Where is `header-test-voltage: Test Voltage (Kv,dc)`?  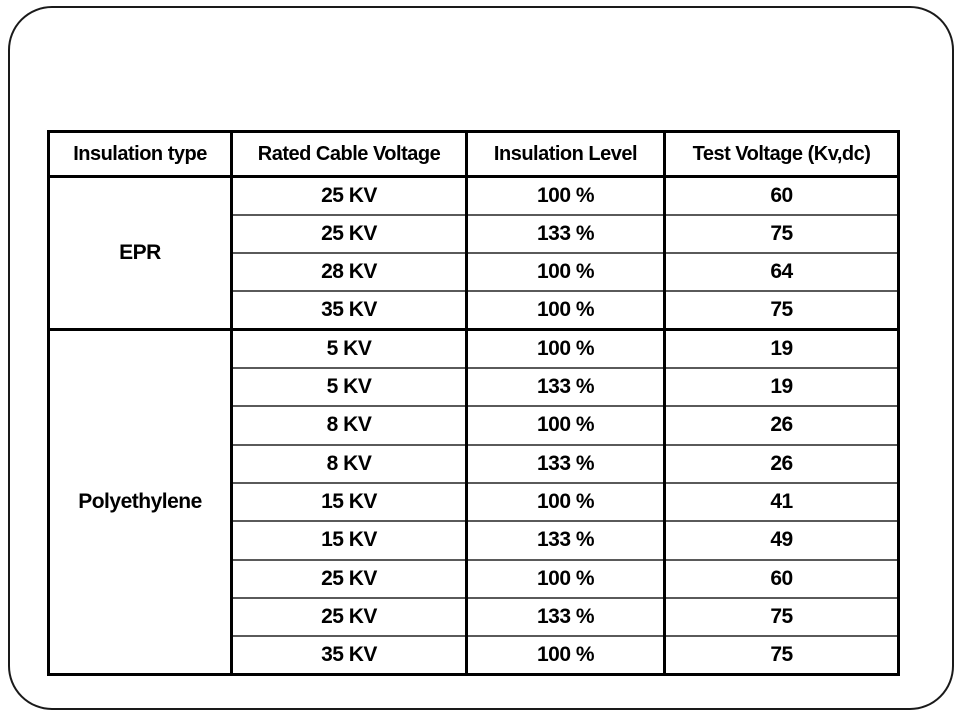
header-test-voltage: Test Voltage (Kv,dc) is located at coordinates (781, 154).